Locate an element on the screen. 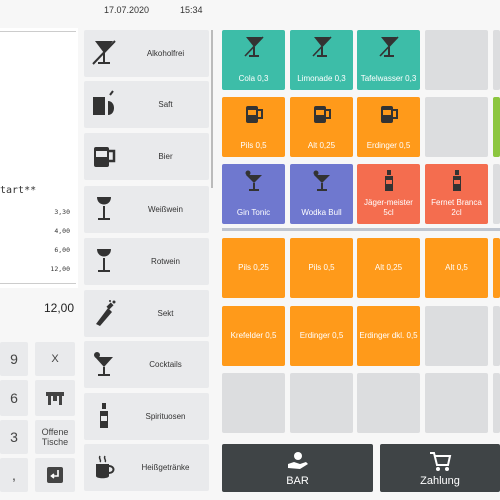  open-tables-button: Offene Tische is located at coordinates (55, 437).